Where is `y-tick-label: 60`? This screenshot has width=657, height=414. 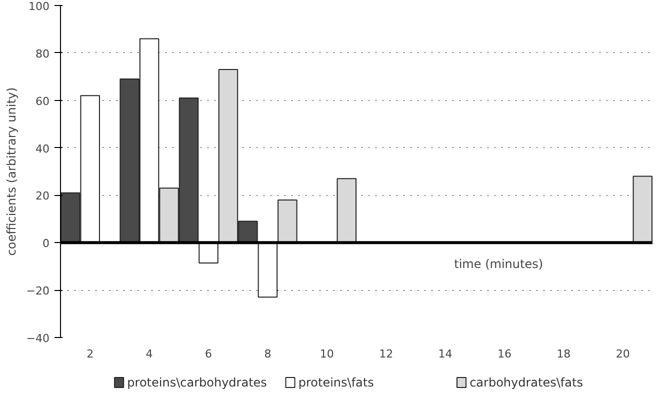 y-tick-label: 60 is located at coordinates (43, 101).